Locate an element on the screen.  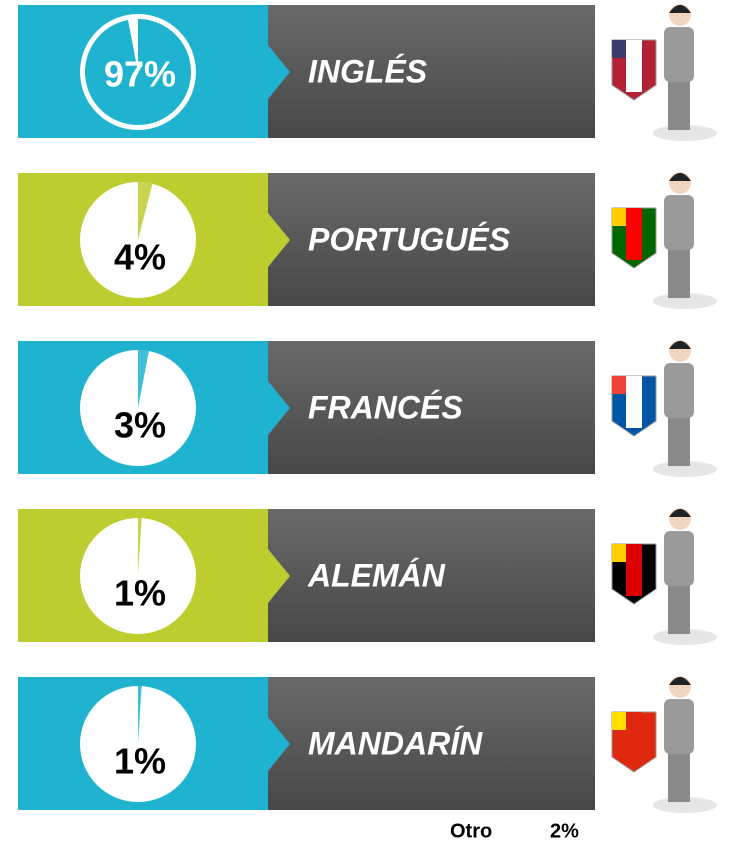
language-name: ALEMÁN is located at coordinates (376, 575).